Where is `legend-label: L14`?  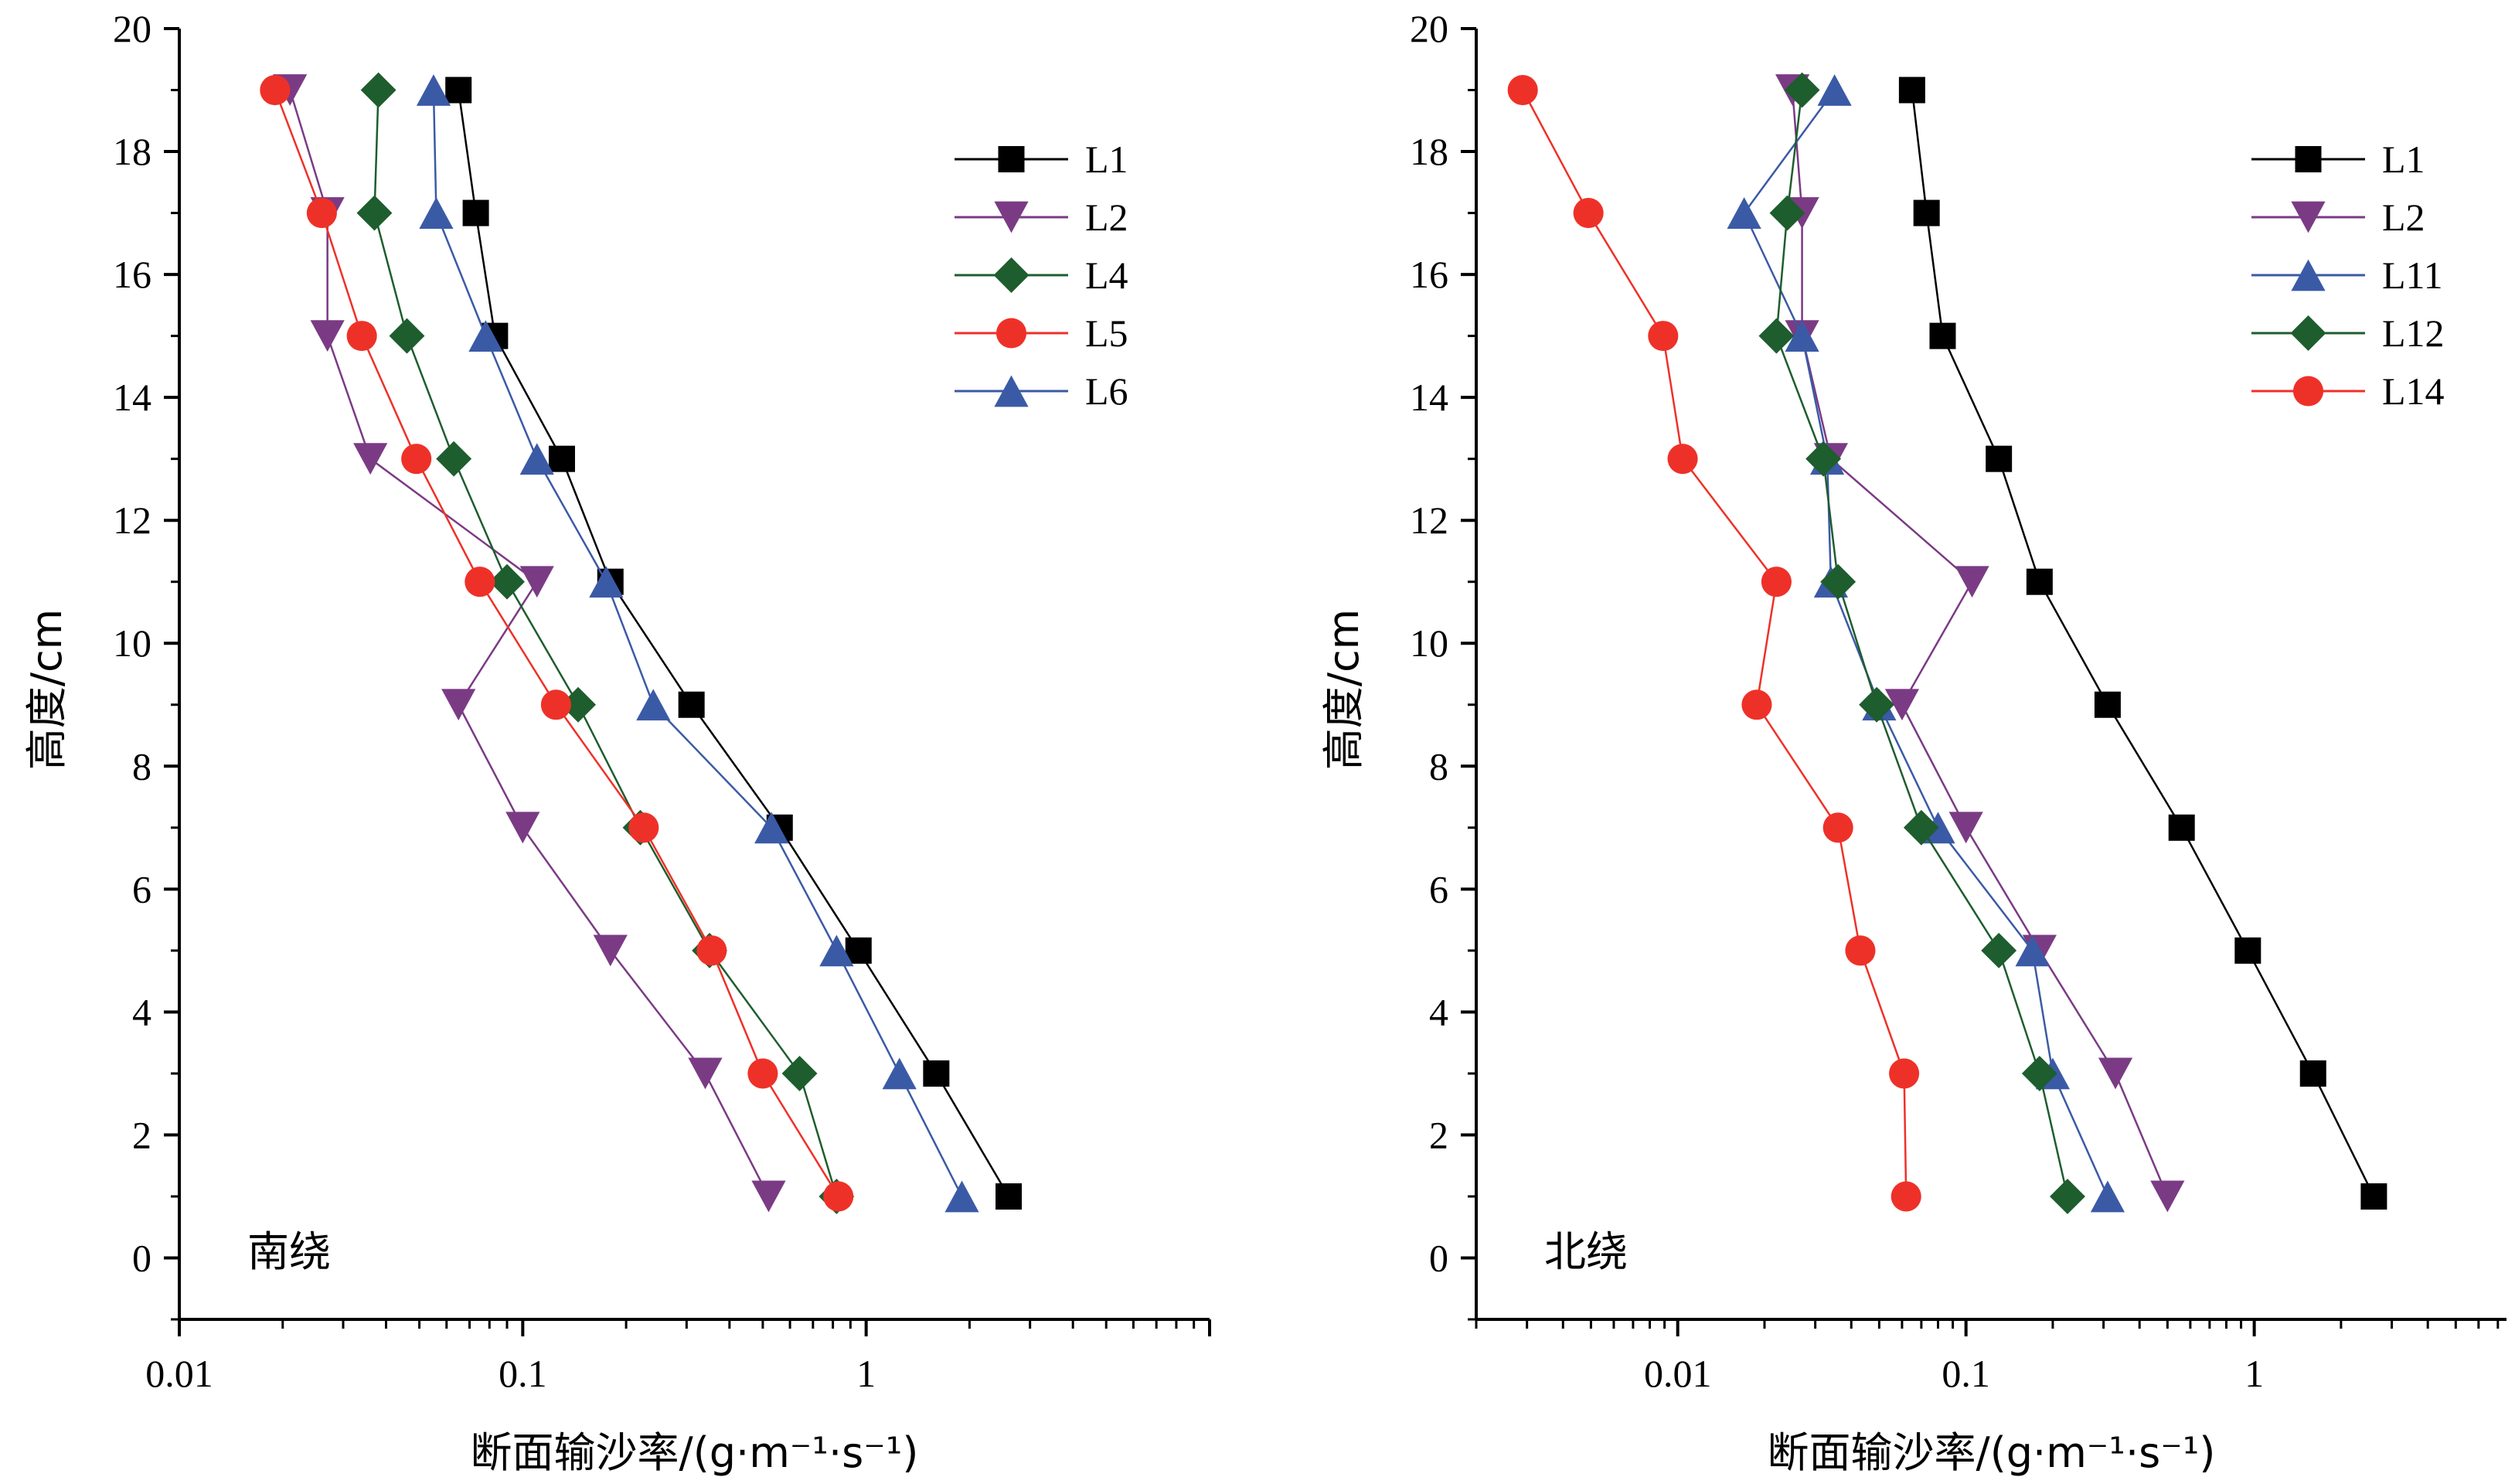
legend-label: L14 is located at coordinates (2413, 391).